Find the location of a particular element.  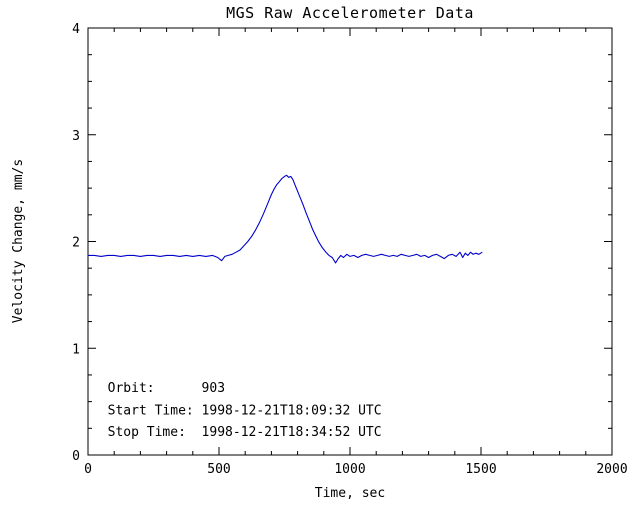

x-tick-label: 500 is located at coordinates (218, 469).